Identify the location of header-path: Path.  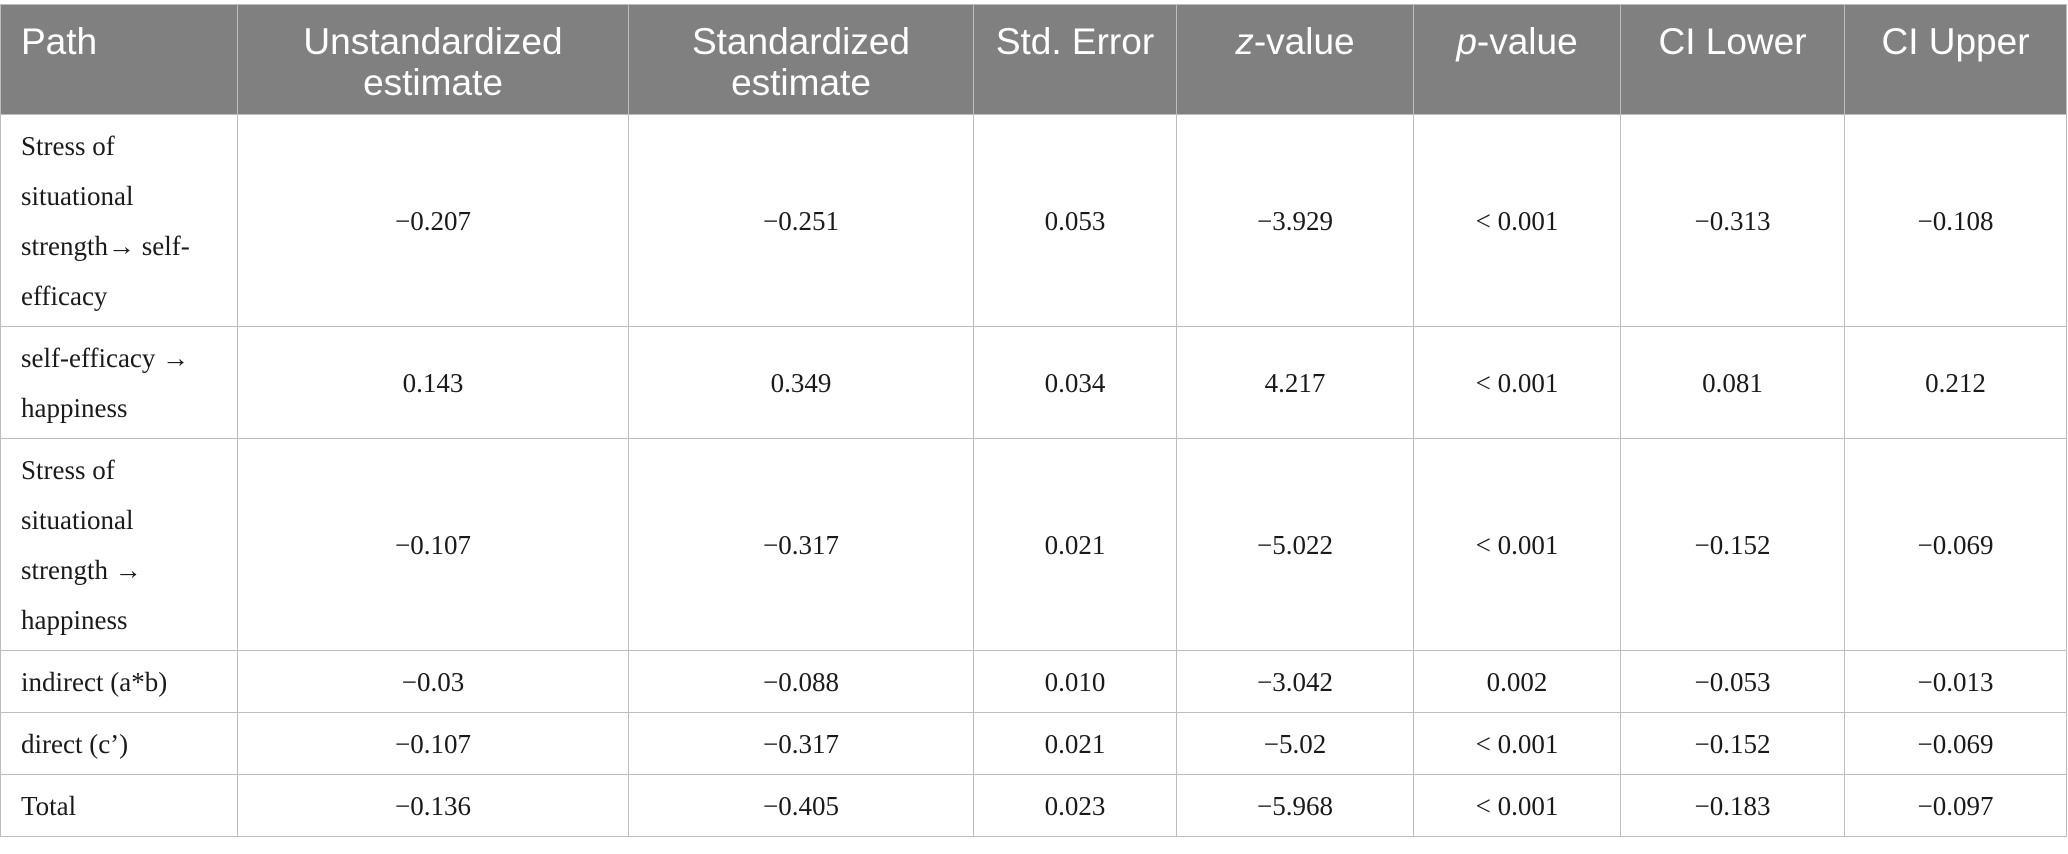
(119, 59).